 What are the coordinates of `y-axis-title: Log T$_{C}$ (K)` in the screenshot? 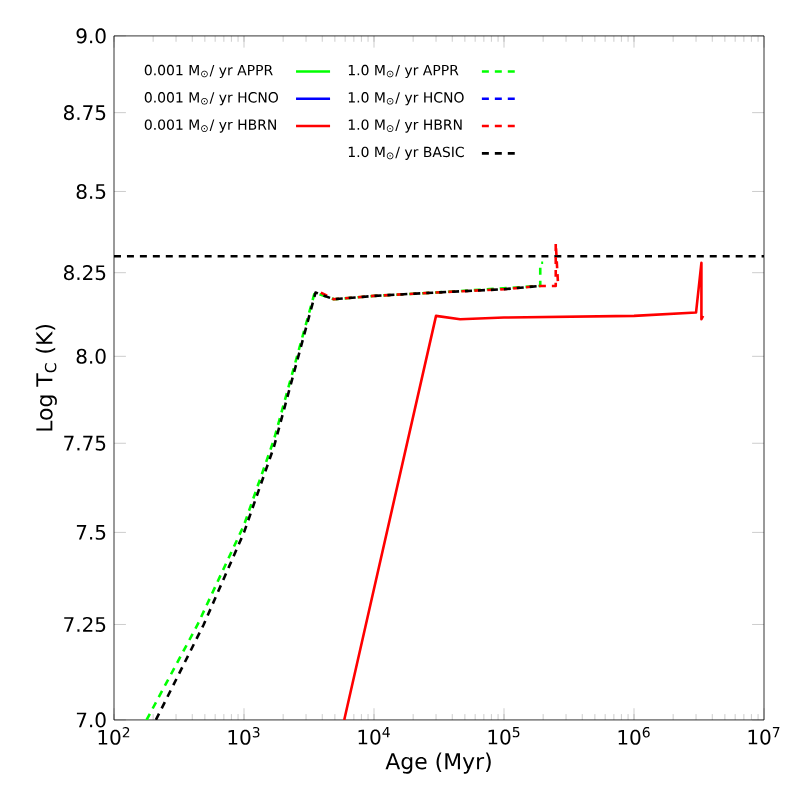 It's located at (46, 377).